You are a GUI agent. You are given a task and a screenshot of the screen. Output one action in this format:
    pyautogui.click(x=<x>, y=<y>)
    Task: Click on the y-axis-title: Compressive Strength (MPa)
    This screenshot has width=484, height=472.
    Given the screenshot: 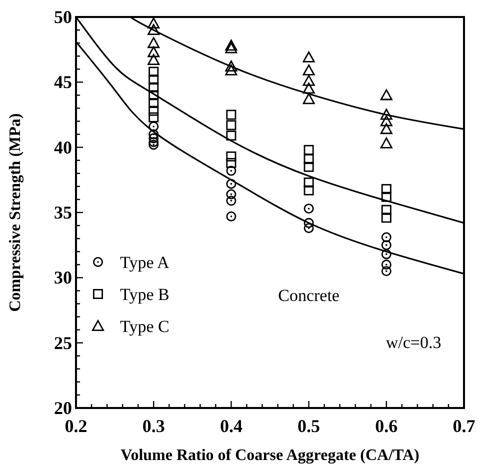 What is the action you would take?
    pyautogui.click(x=15, y=212)
    